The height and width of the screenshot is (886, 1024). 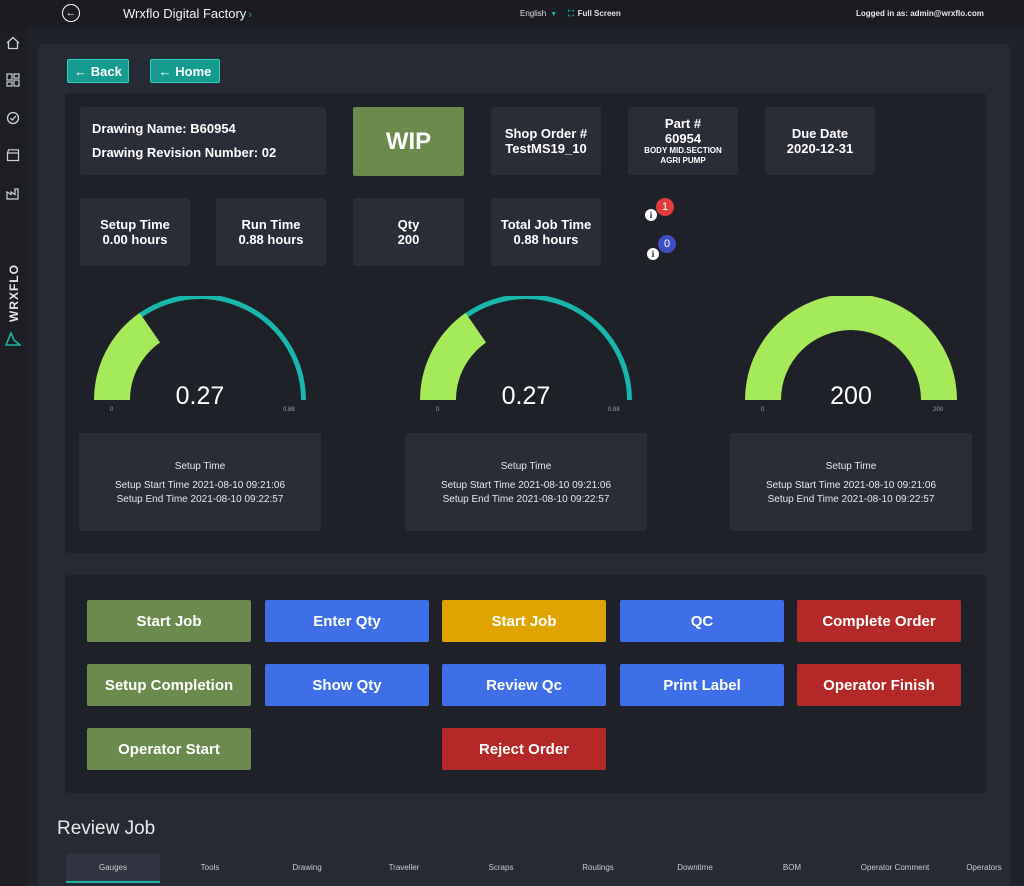 What do you see at coordinates (665, 207) in the screenshot?
I see `notification-badge-red: 1` at bounding box center [665, 207].